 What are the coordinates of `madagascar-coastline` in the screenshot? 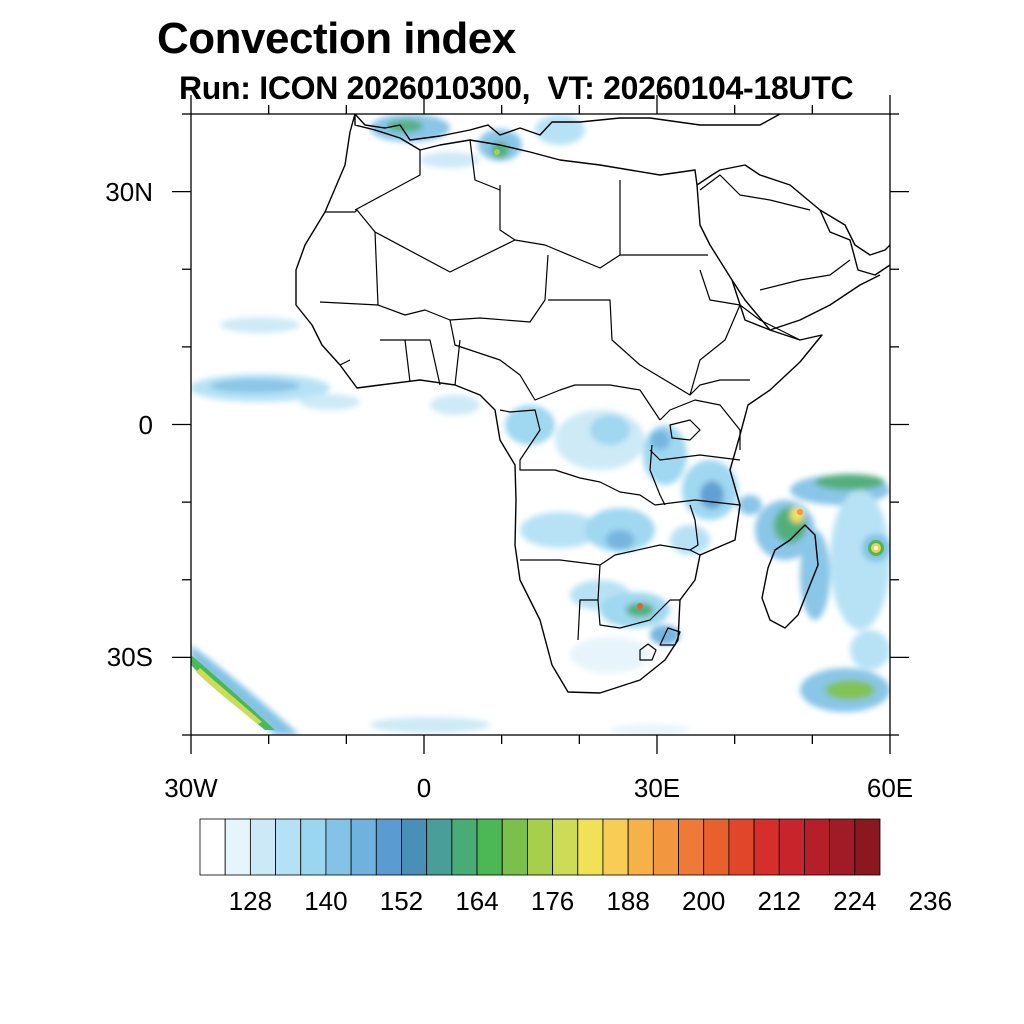 It's located at (790, 576).